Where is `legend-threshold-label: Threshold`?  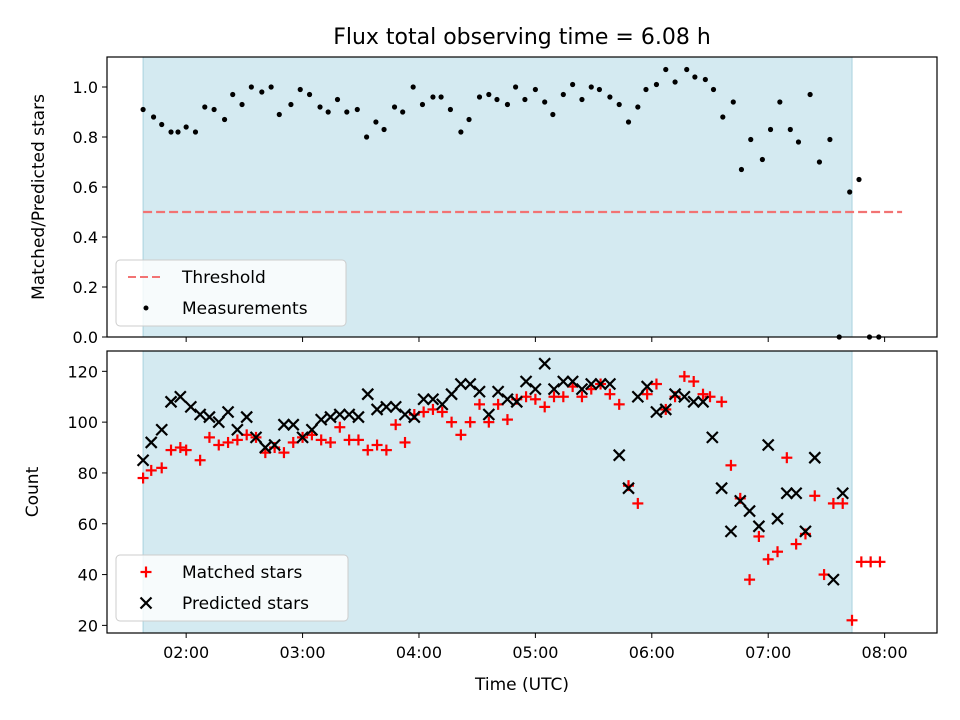
legend-threshold-label: Threshold is located at coordinates (223, 278).